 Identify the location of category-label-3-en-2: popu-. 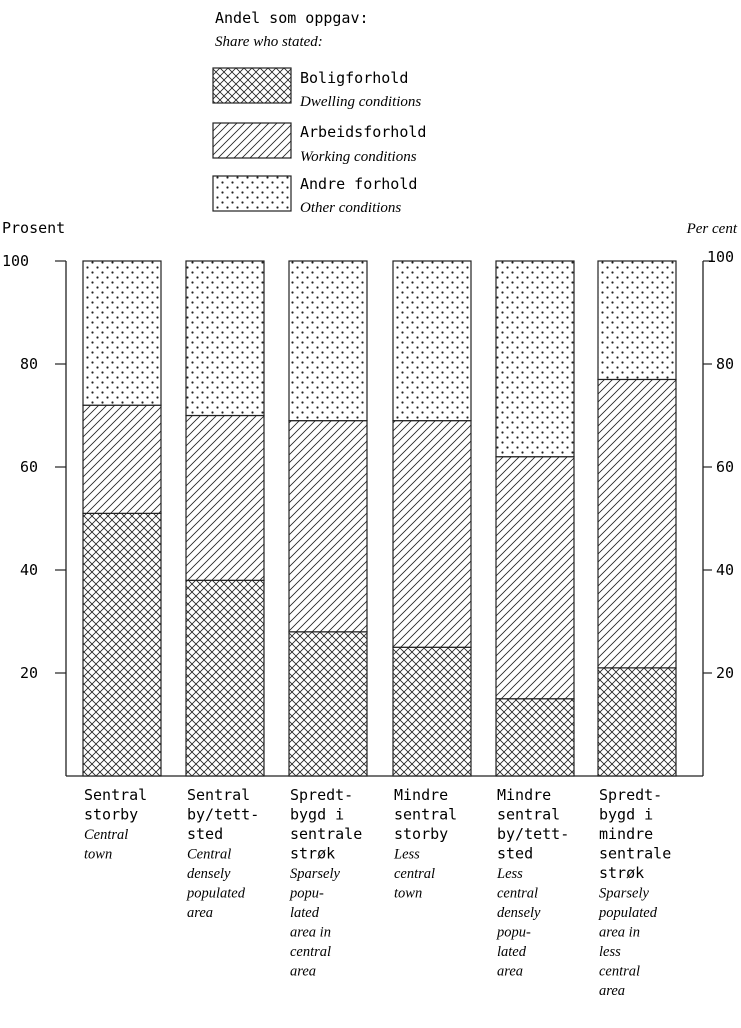
(306, 894).